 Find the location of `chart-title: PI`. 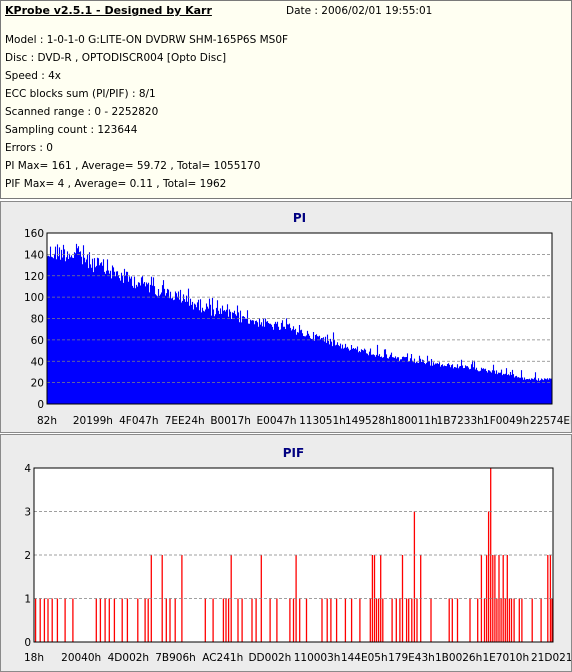

chart-title: PI is located at coordinates (299, 218).